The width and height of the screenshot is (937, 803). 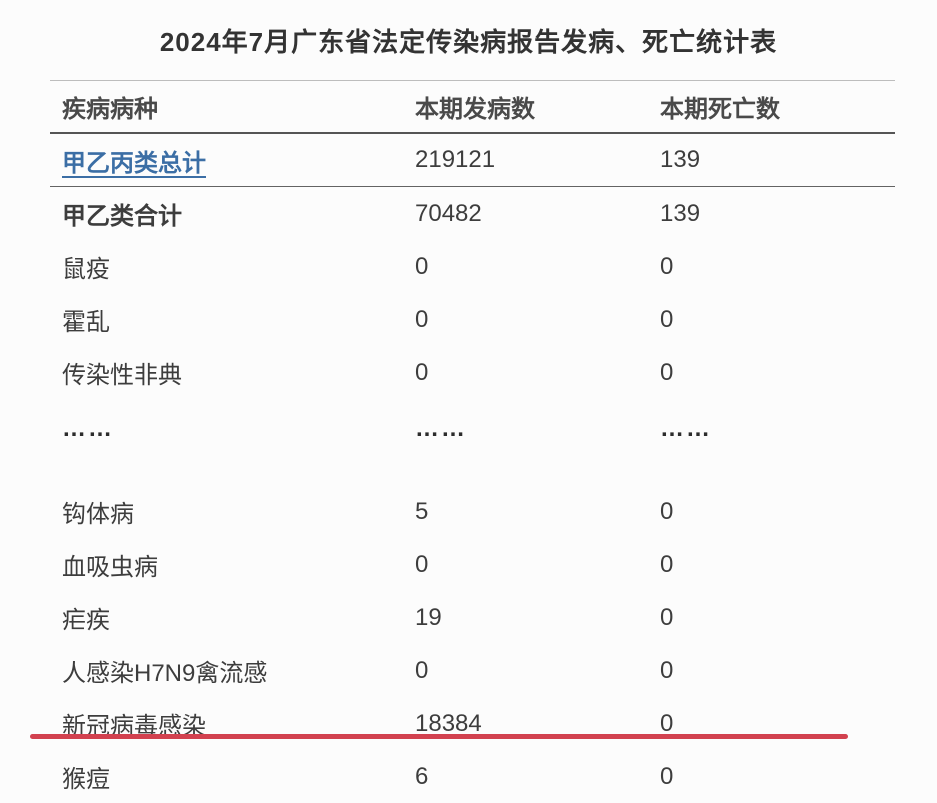 What do you see at coordinates (422, 776) in the screenshot?
I see `cases-count-cell: 6` at bounding box center [422, 776].